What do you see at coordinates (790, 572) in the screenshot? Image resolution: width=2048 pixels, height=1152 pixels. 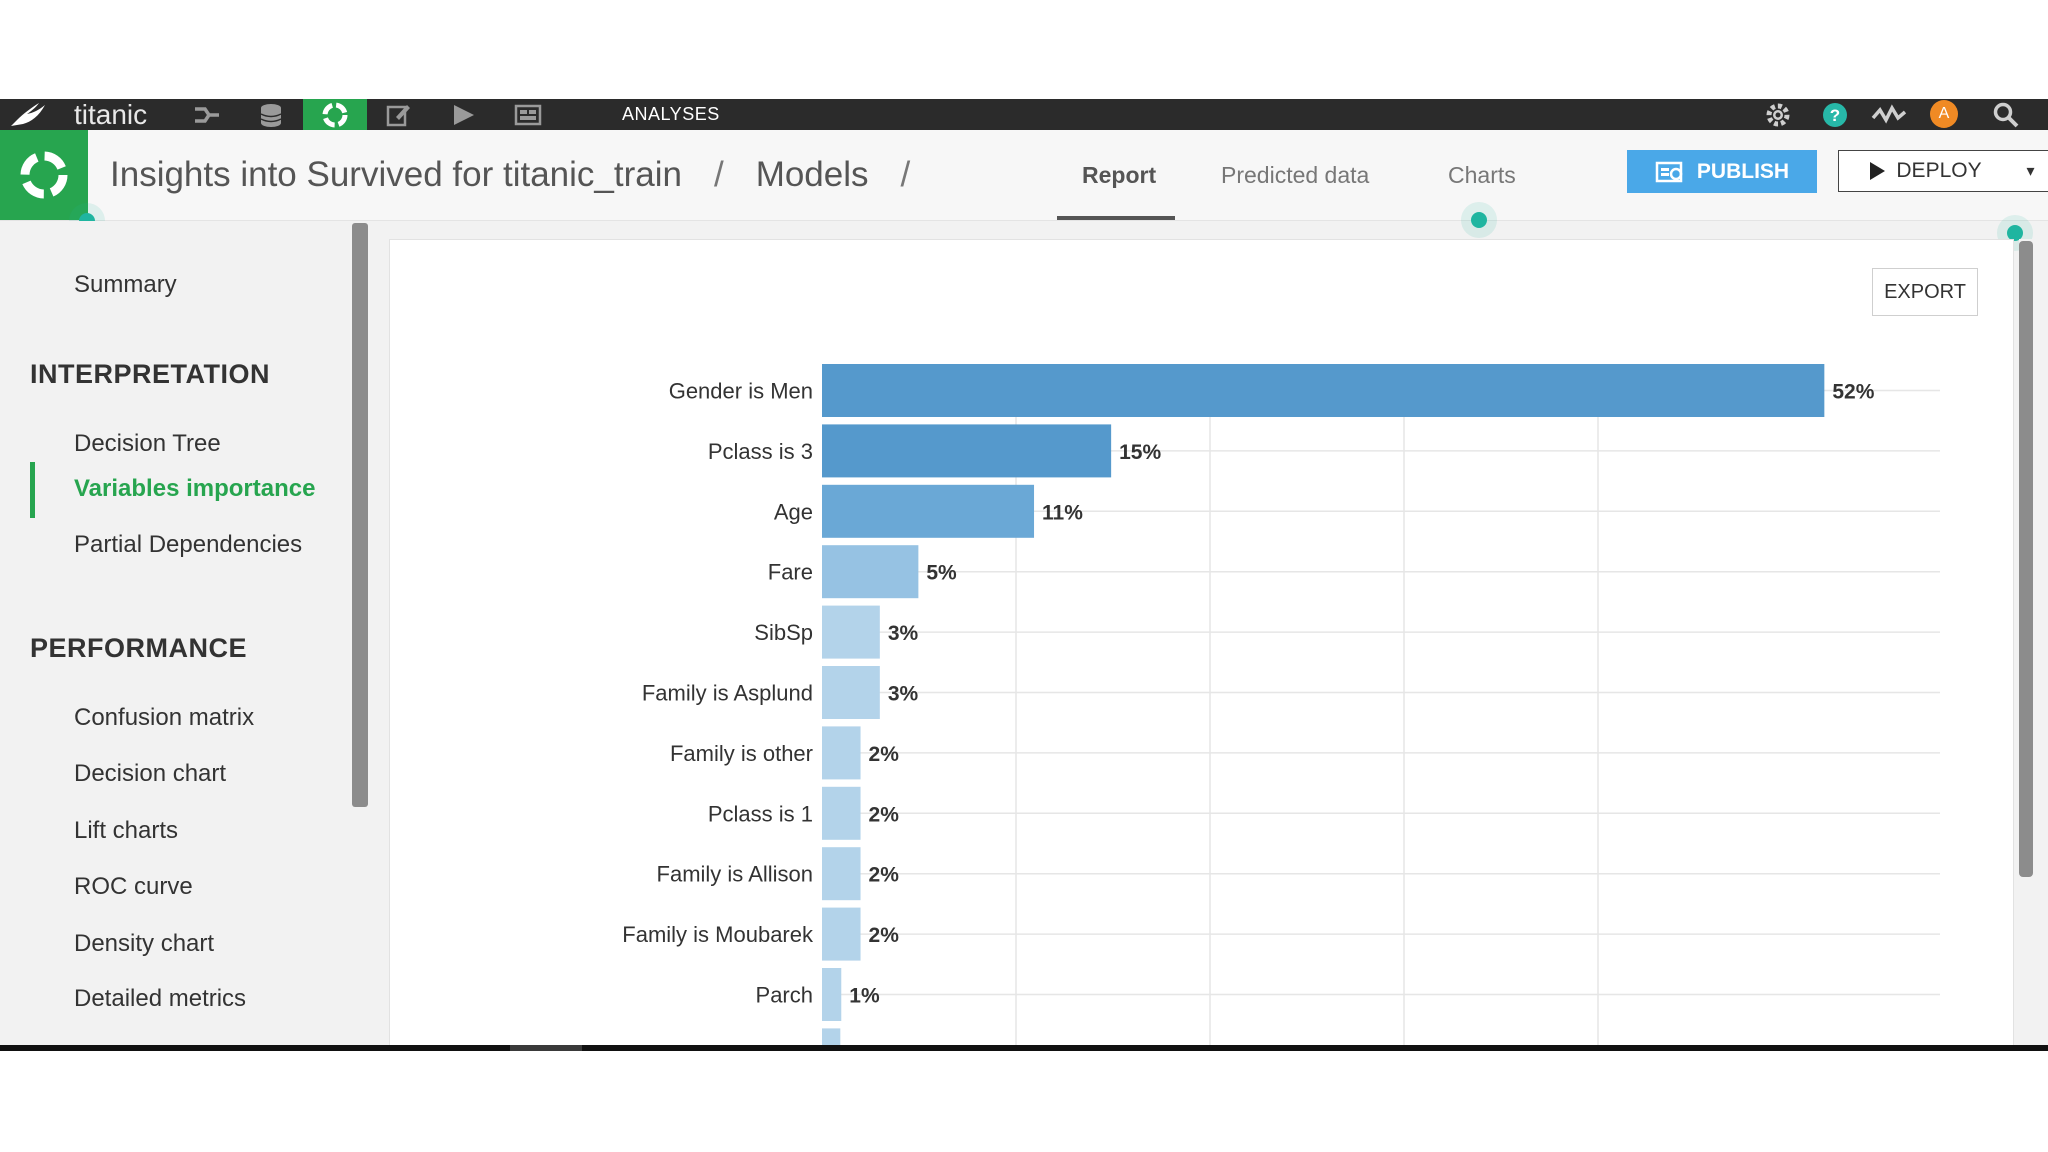 I see `bar-category-label: Fare` at bounding box center [790, 572].